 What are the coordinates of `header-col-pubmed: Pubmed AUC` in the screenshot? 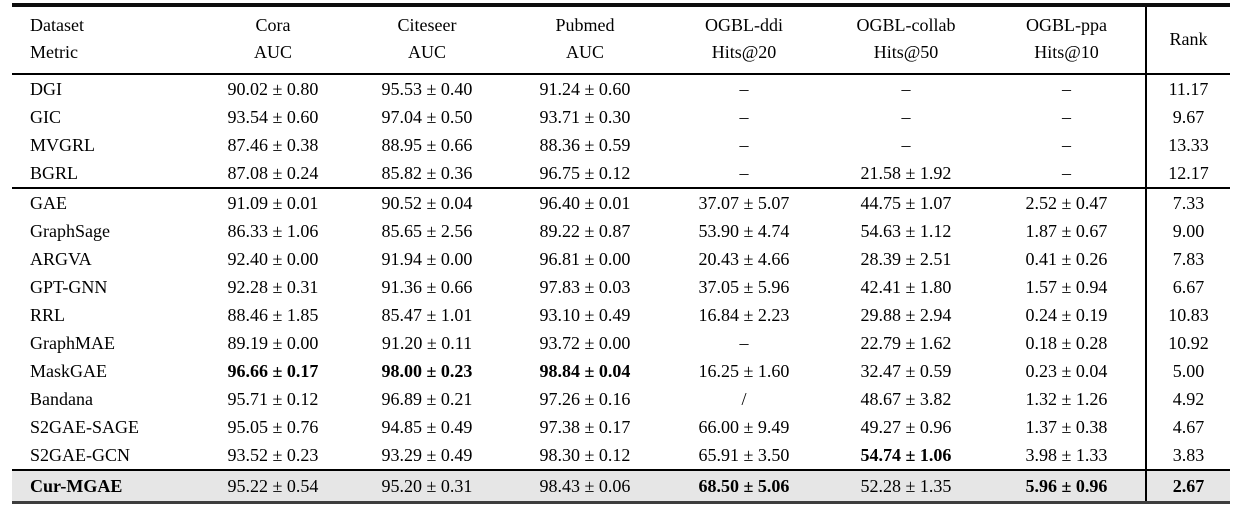 It's located at (585, 40).